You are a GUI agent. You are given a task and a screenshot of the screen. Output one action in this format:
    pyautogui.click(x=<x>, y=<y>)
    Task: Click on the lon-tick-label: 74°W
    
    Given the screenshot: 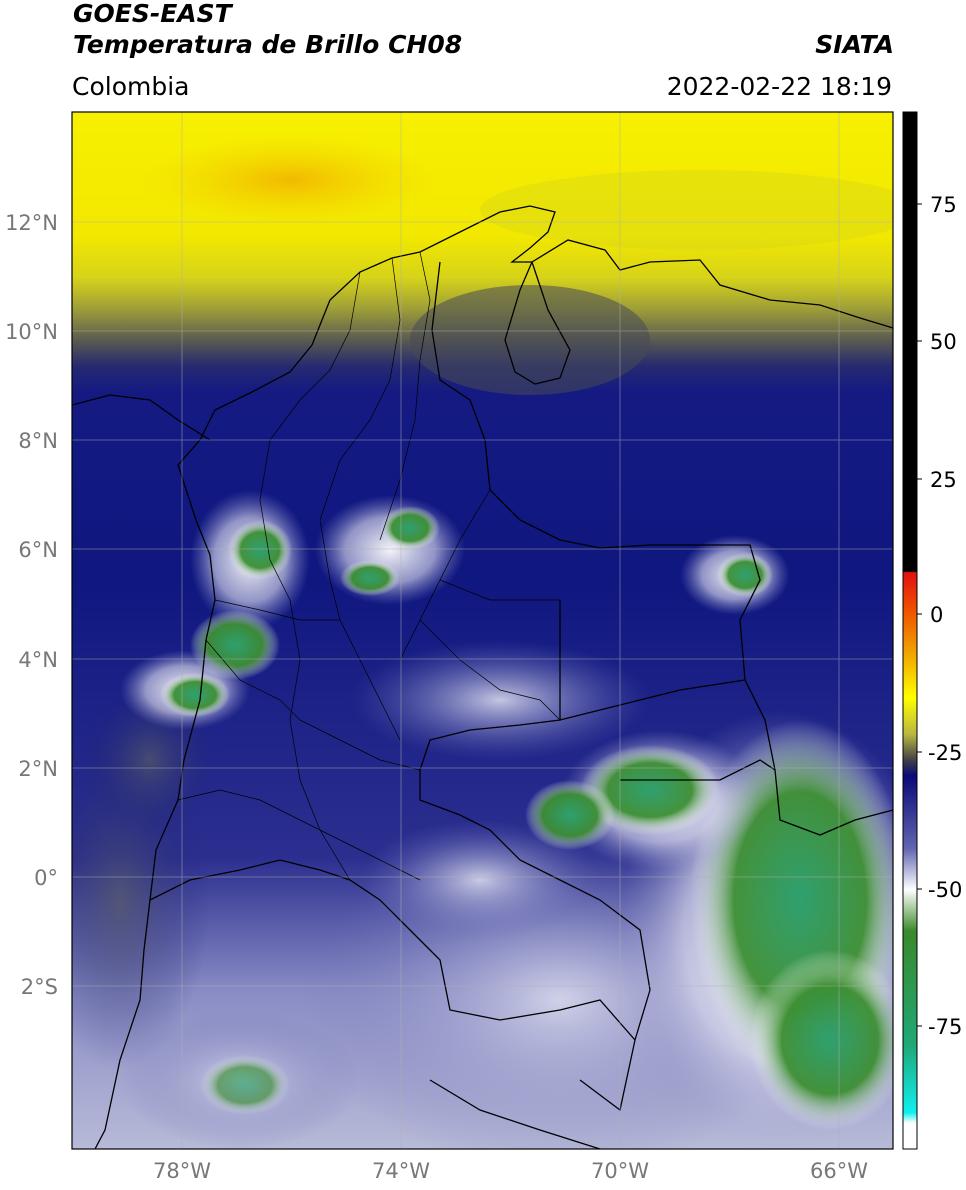 What is the action you would take?
    pyautogui.click(x=401, y=1171)
    